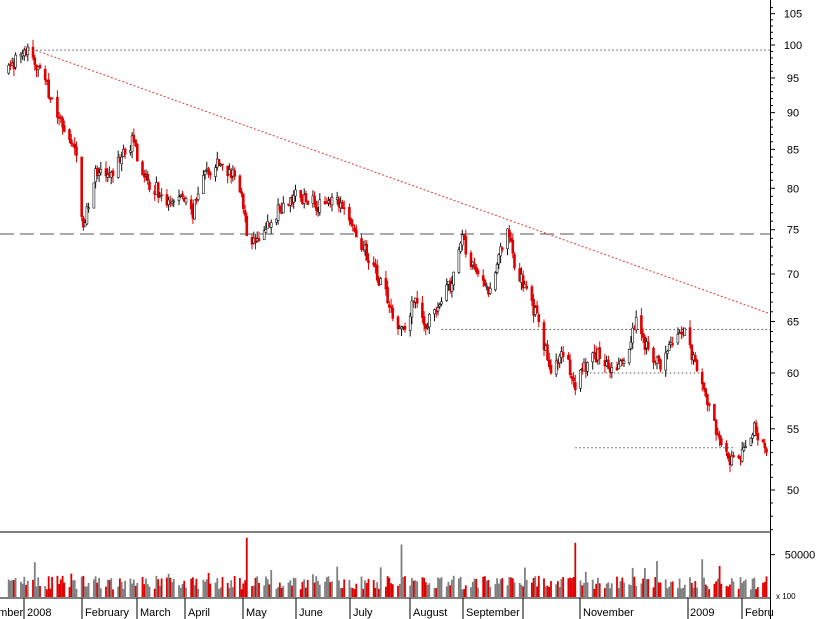  Describe the element at coordinates (793, 189) in the screenshot. I see `price-tick-label: 80` at that location.